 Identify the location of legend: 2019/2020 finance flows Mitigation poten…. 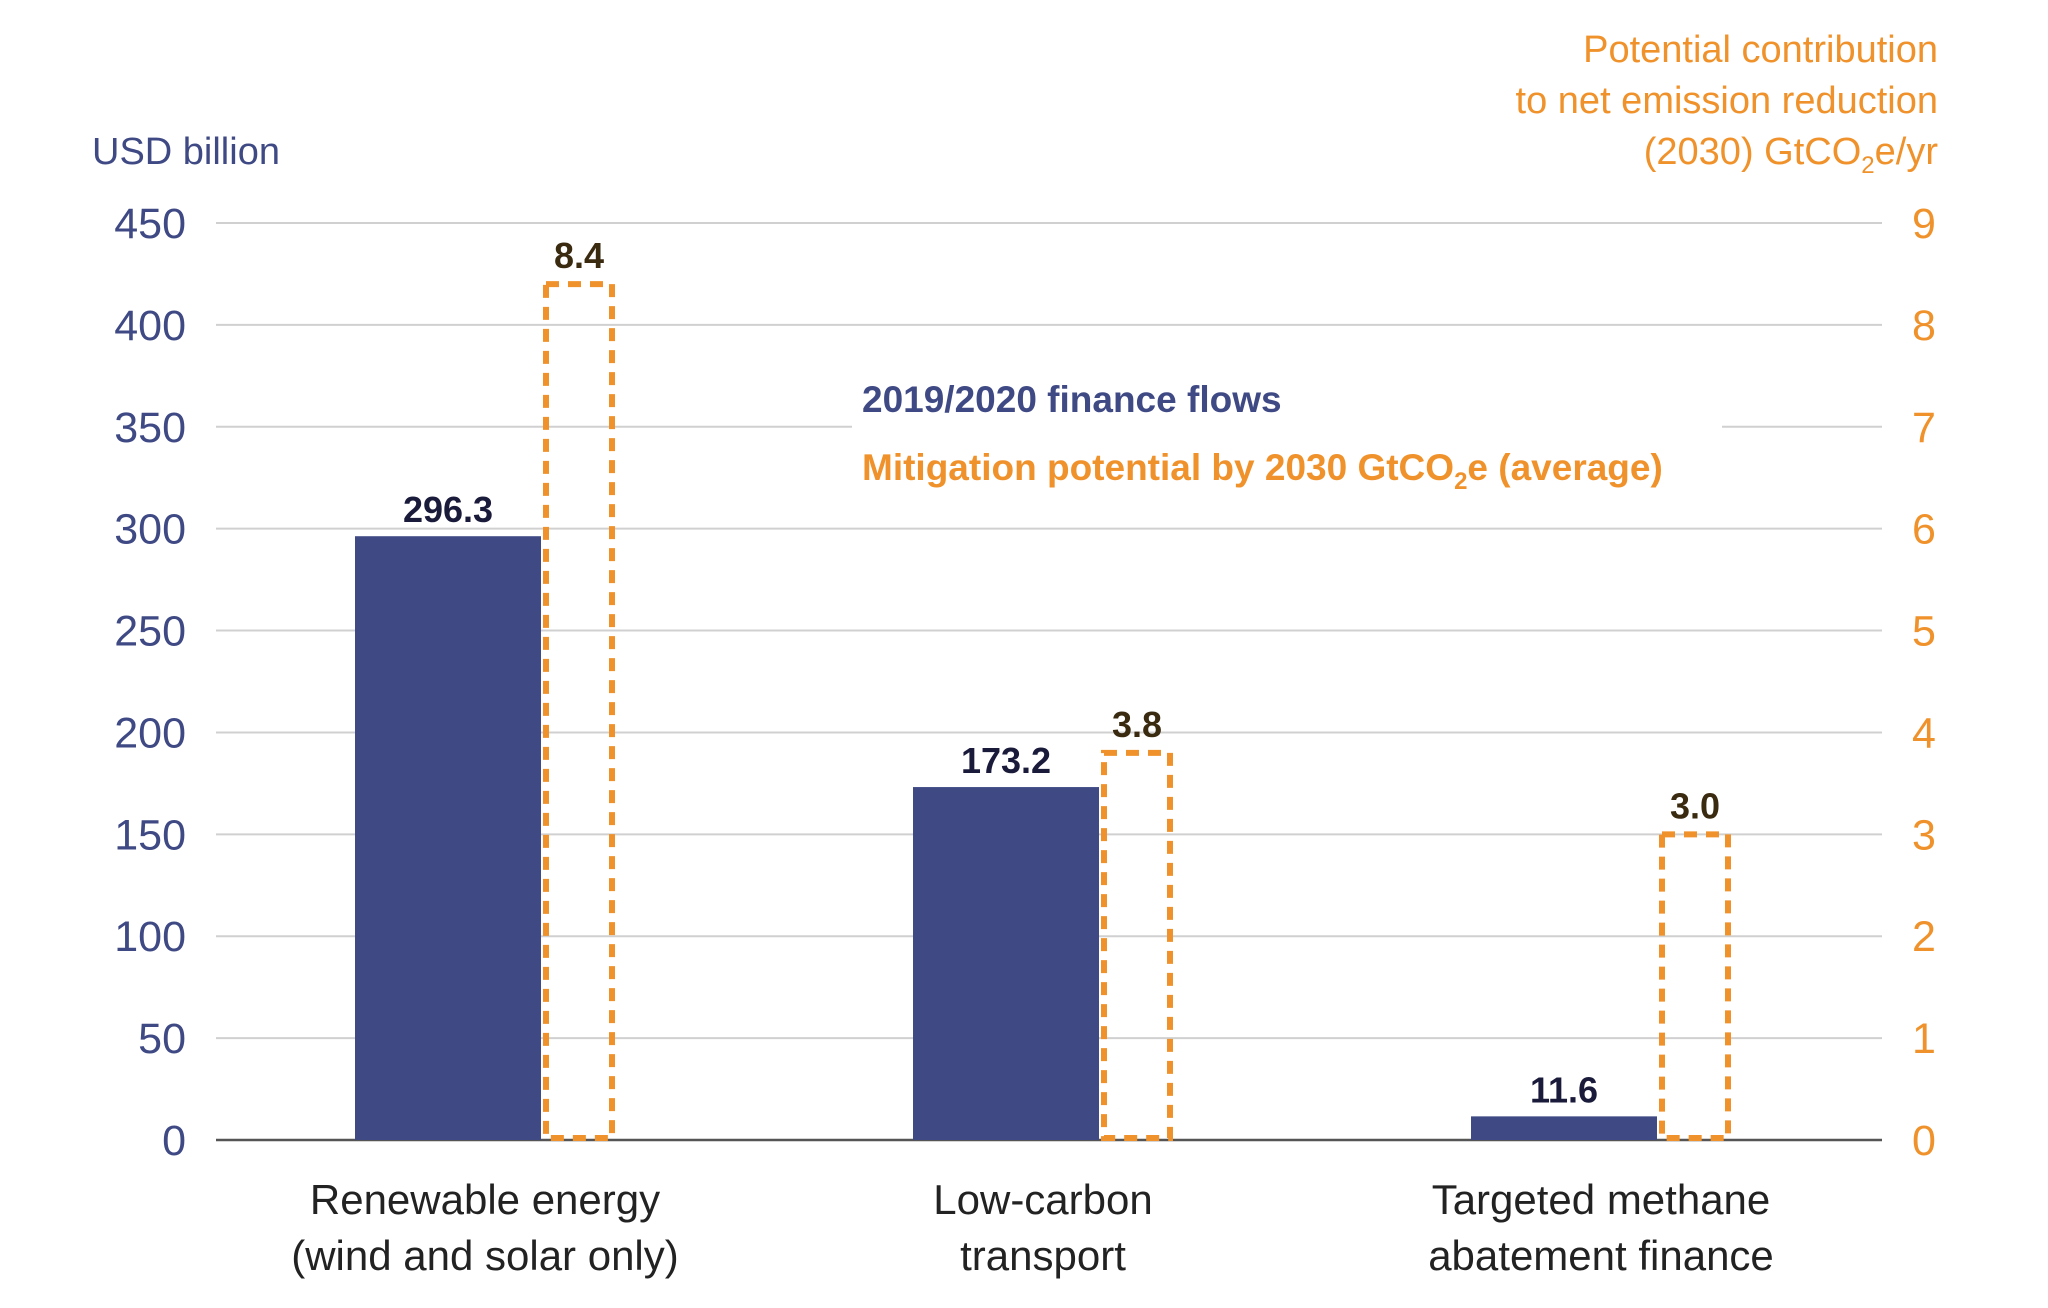
(1287, 442).